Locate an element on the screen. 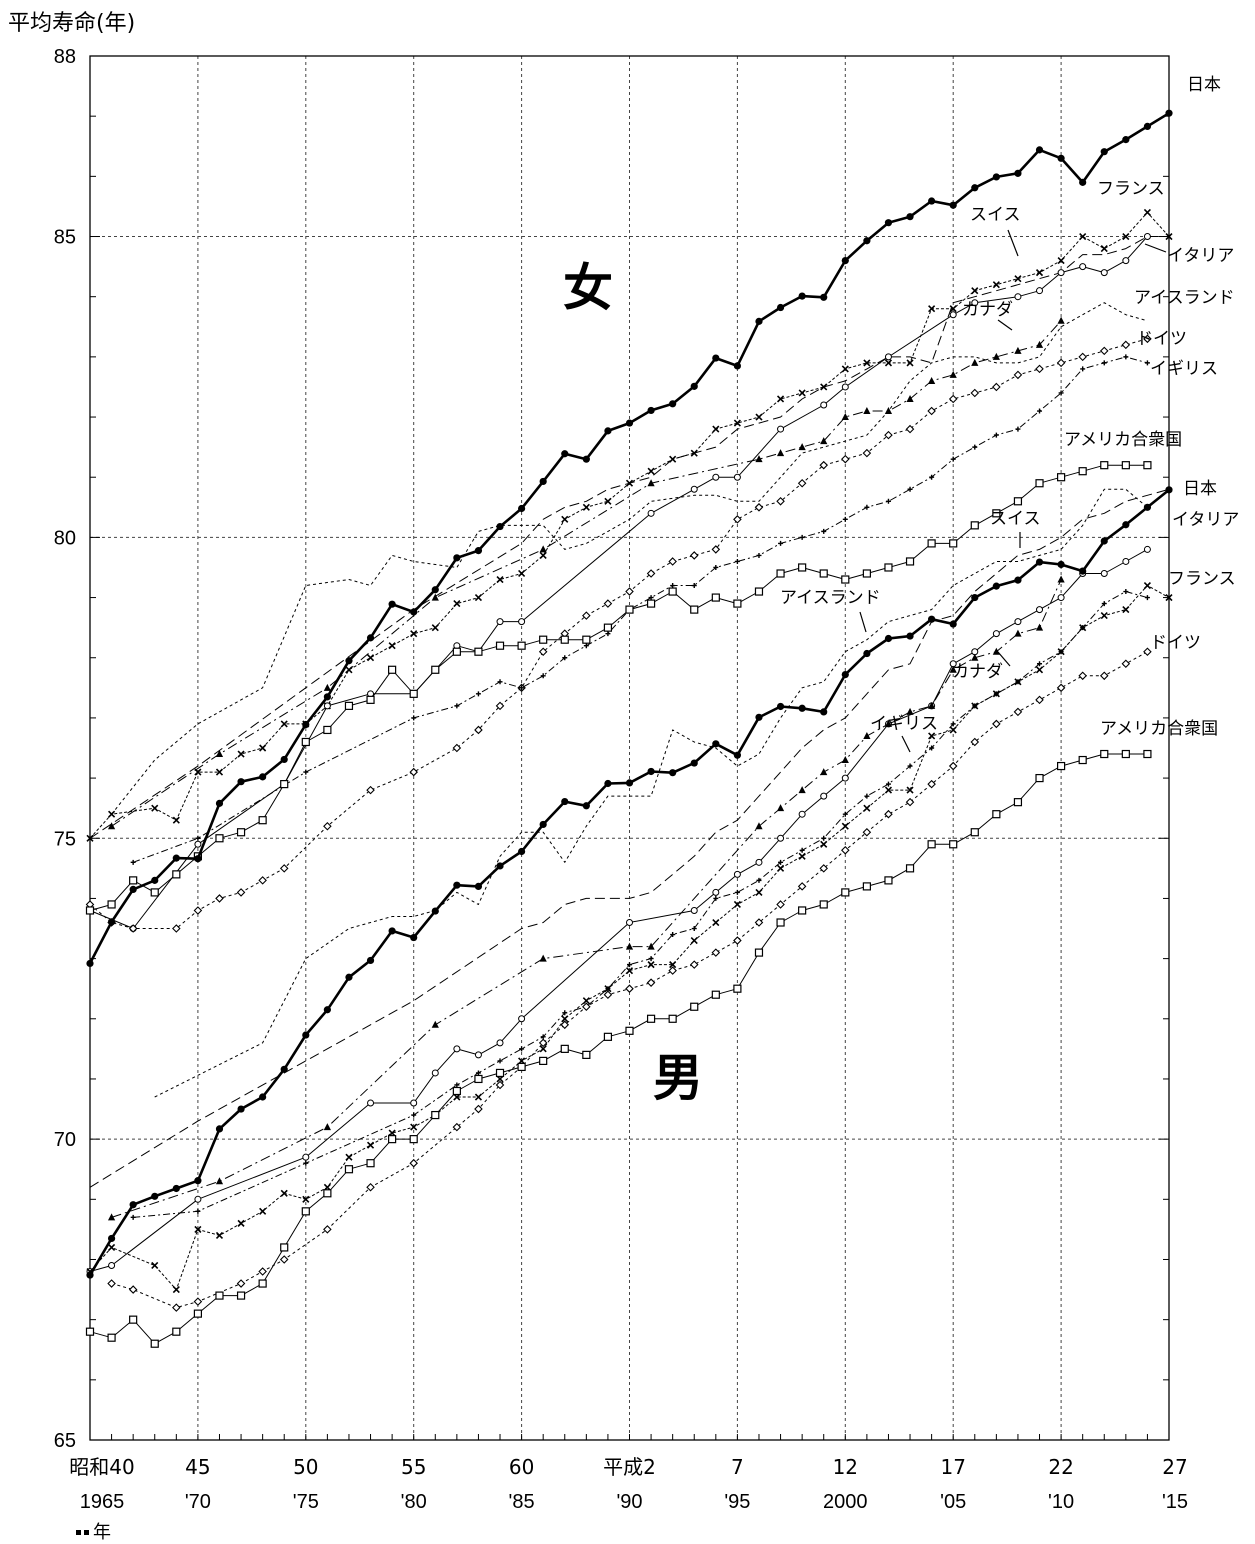 The image size is (1255, 1544). y-tick-label: 65 is located at coordinates (65, 1441).